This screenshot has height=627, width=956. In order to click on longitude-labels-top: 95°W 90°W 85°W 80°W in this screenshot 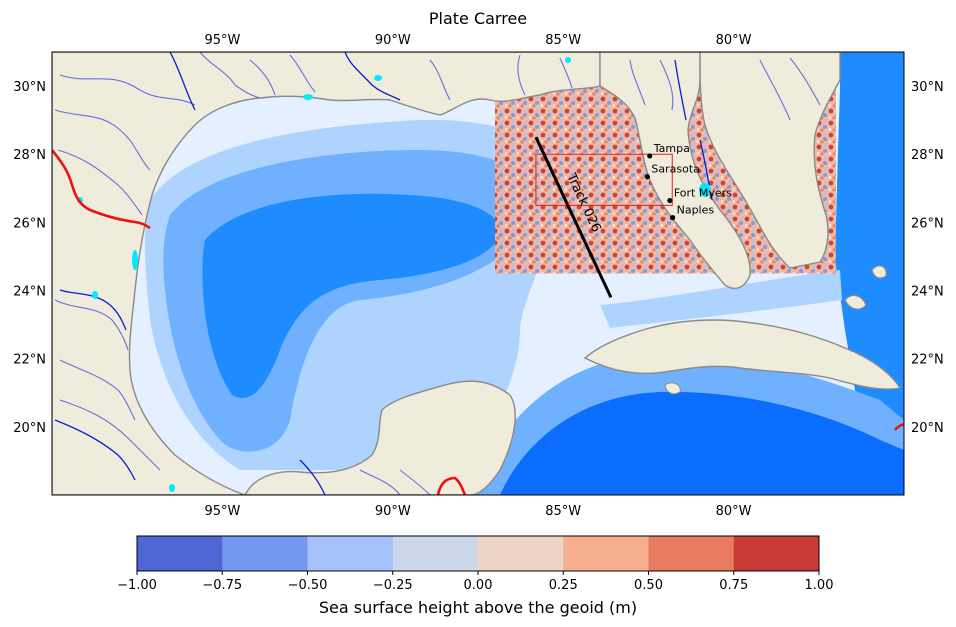, I will do `click(477, 40)`.